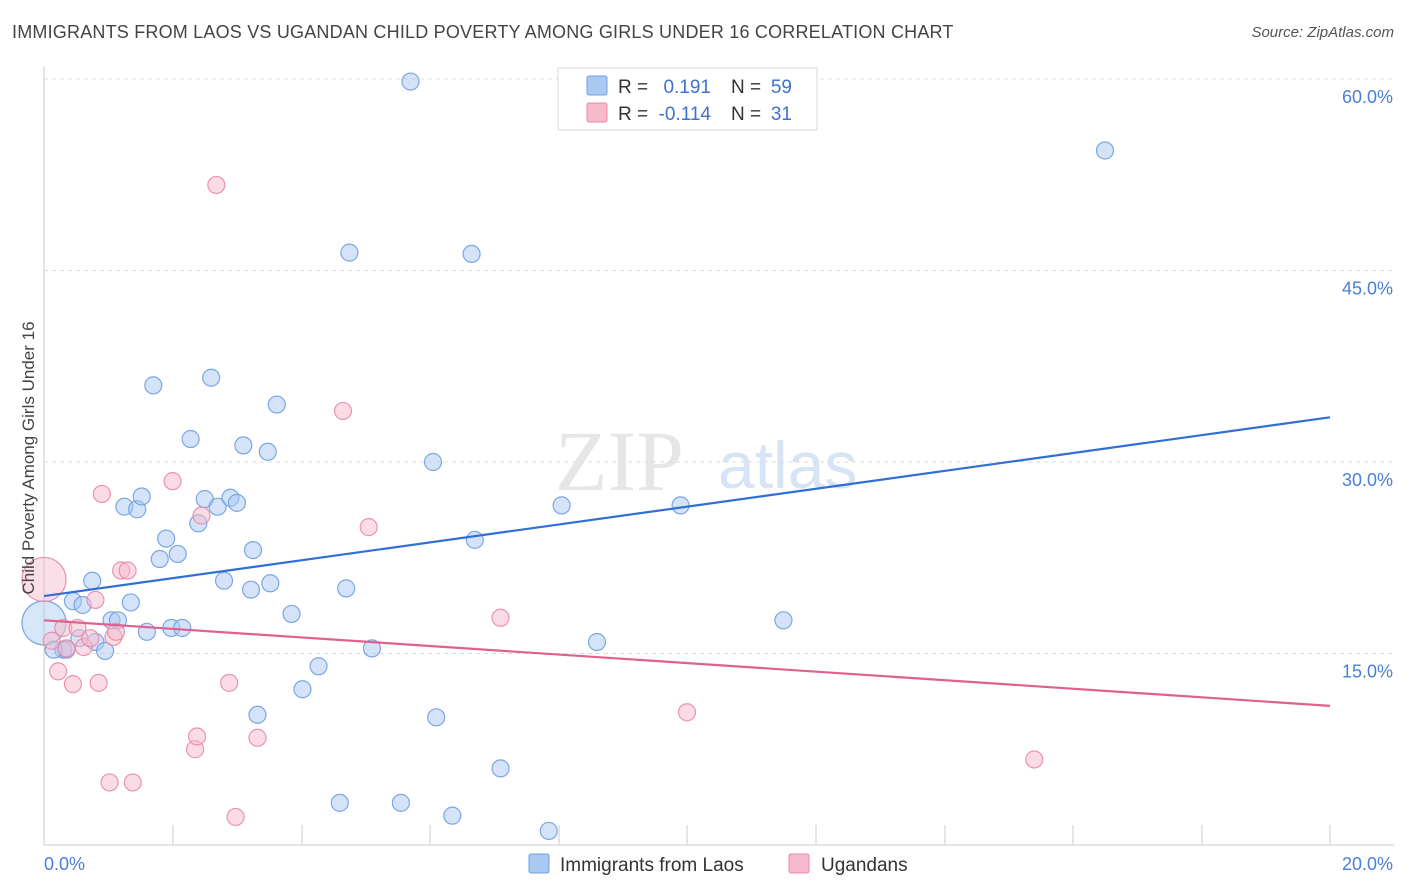  What do you see at coordinates (597, 112) in the screenshot?
I see `legend-swatch-ugandans` at bounding box center [597, 112].